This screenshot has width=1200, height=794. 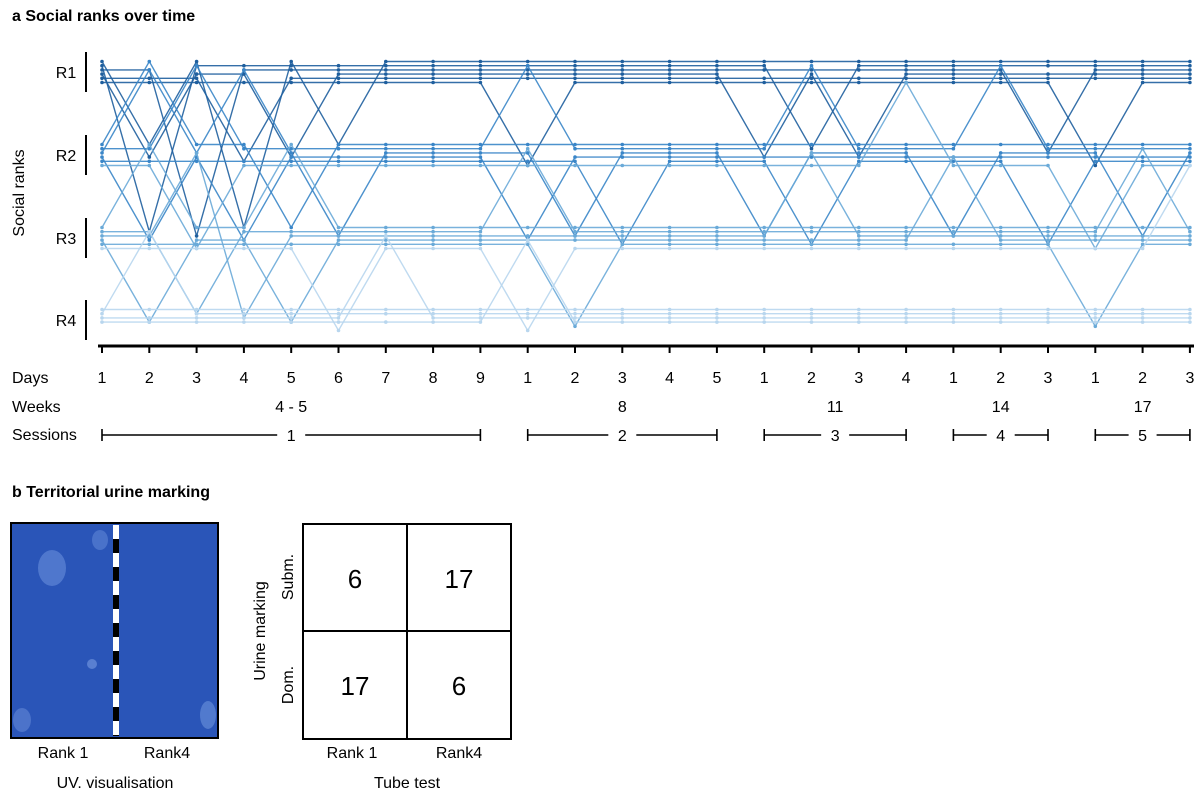 What do you see at coordinates (114, 657) in the screenshot?
I see `uv-visualisation: Rank 1 Rank4 UV. visualisation` at bounding box center [114, 657].